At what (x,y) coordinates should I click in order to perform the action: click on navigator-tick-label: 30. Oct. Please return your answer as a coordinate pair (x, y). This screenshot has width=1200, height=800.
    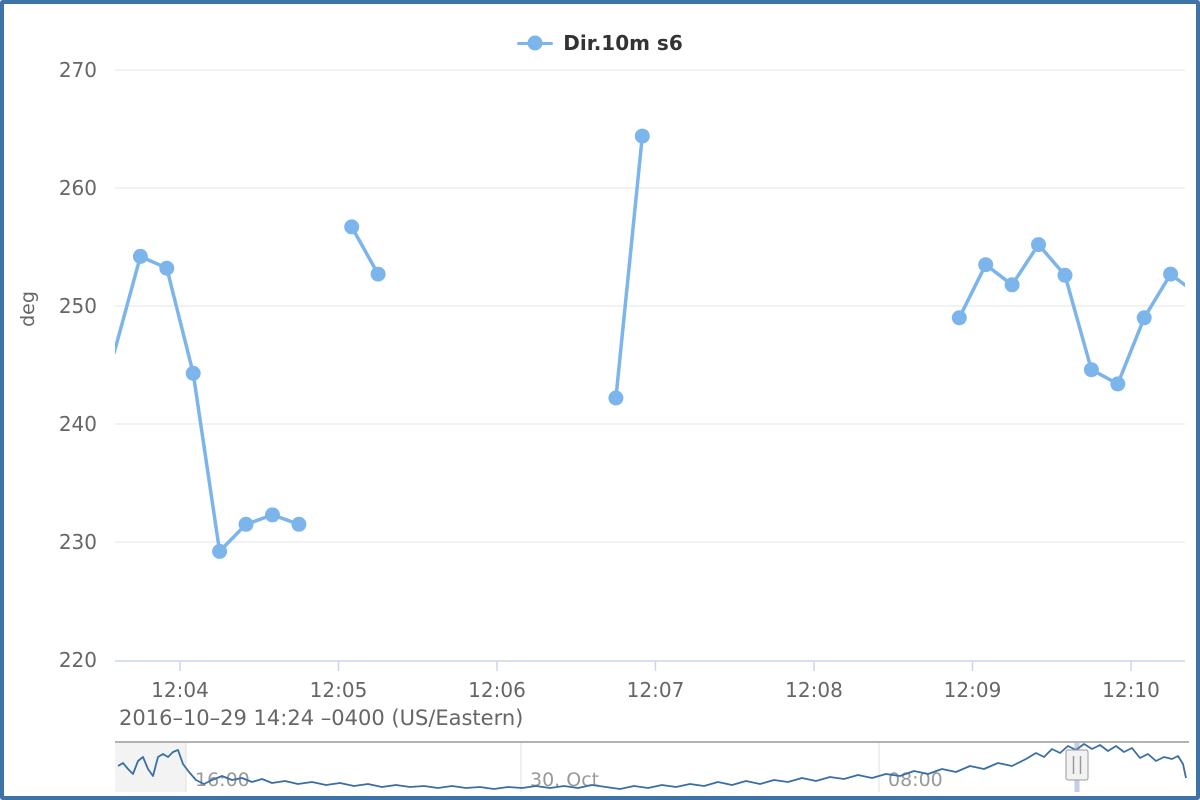
    Looking at the image, I should click on (564, 780).